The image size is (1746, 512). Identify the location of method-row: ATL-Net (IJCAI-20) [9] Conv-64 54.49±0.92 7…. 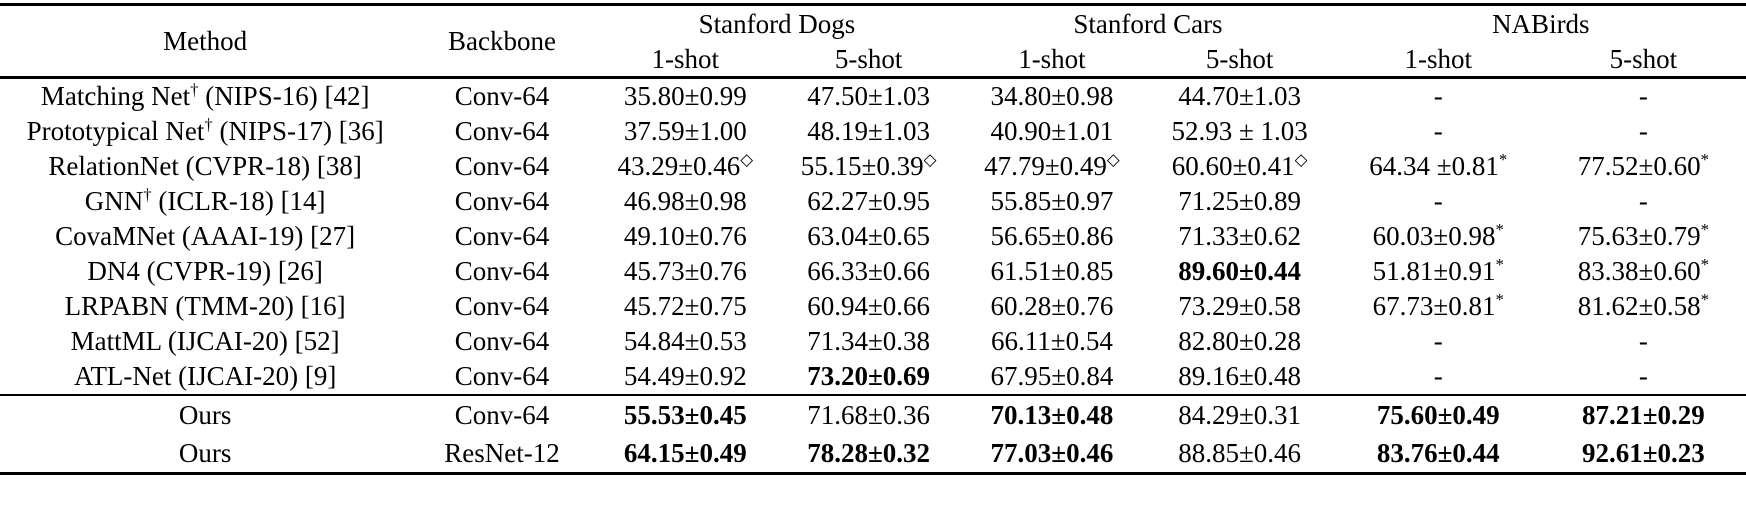
(873, 377).